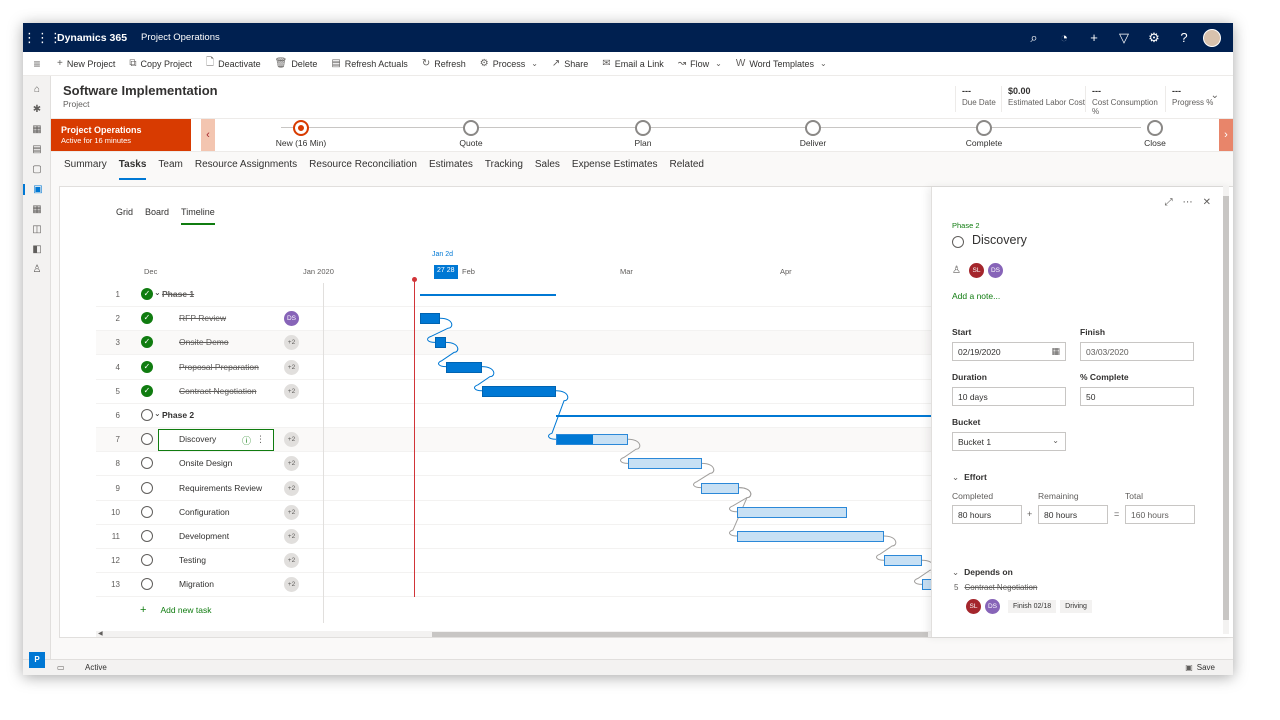 This screenshot has height=720, width=1280. I want to click on scroll-left-icon: ◀, so click(100, 634).